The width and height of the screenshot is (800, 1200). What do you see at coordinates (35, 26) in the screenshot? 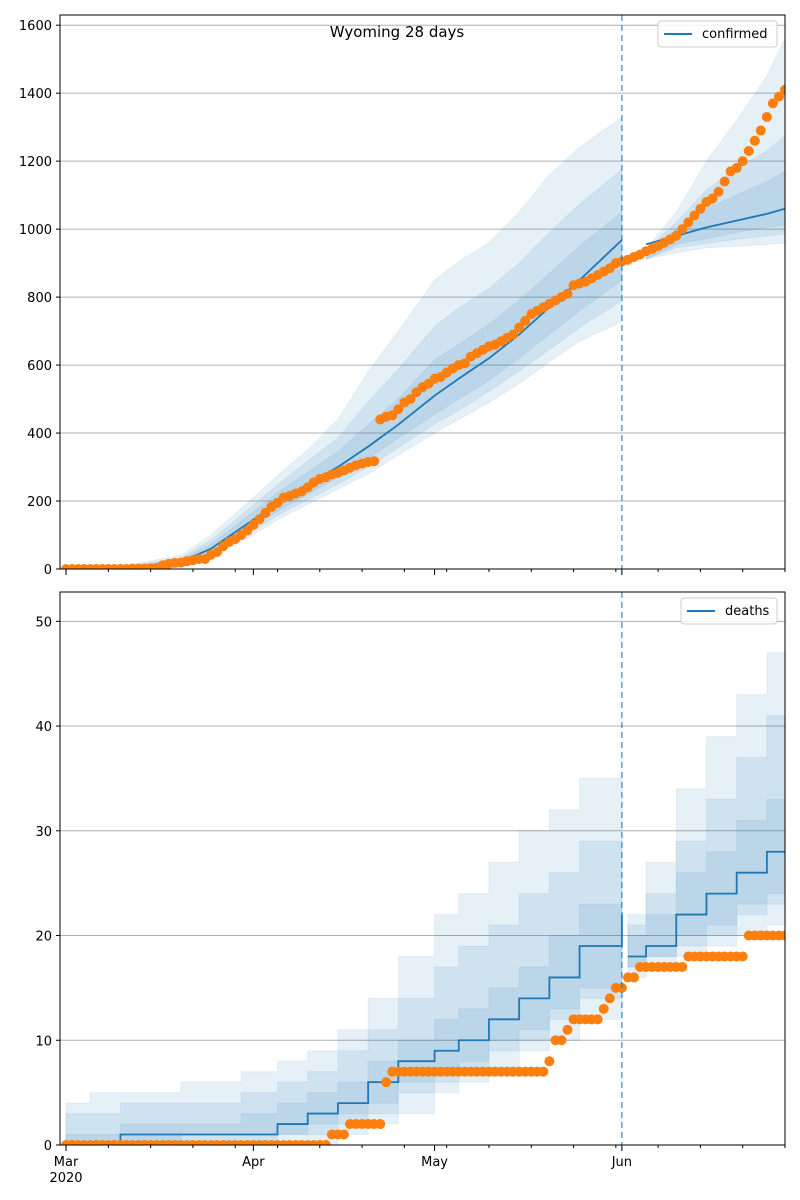
I see `confirmed-ytick-label: 1600` at bounding box center [35, 26].